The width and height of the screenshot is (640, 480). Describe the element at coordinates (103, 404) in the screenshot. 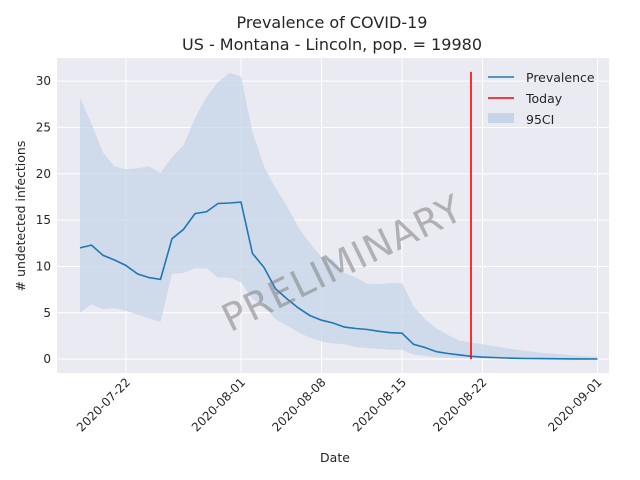

I see `x-tick-label: 2020-07-22` at that location.